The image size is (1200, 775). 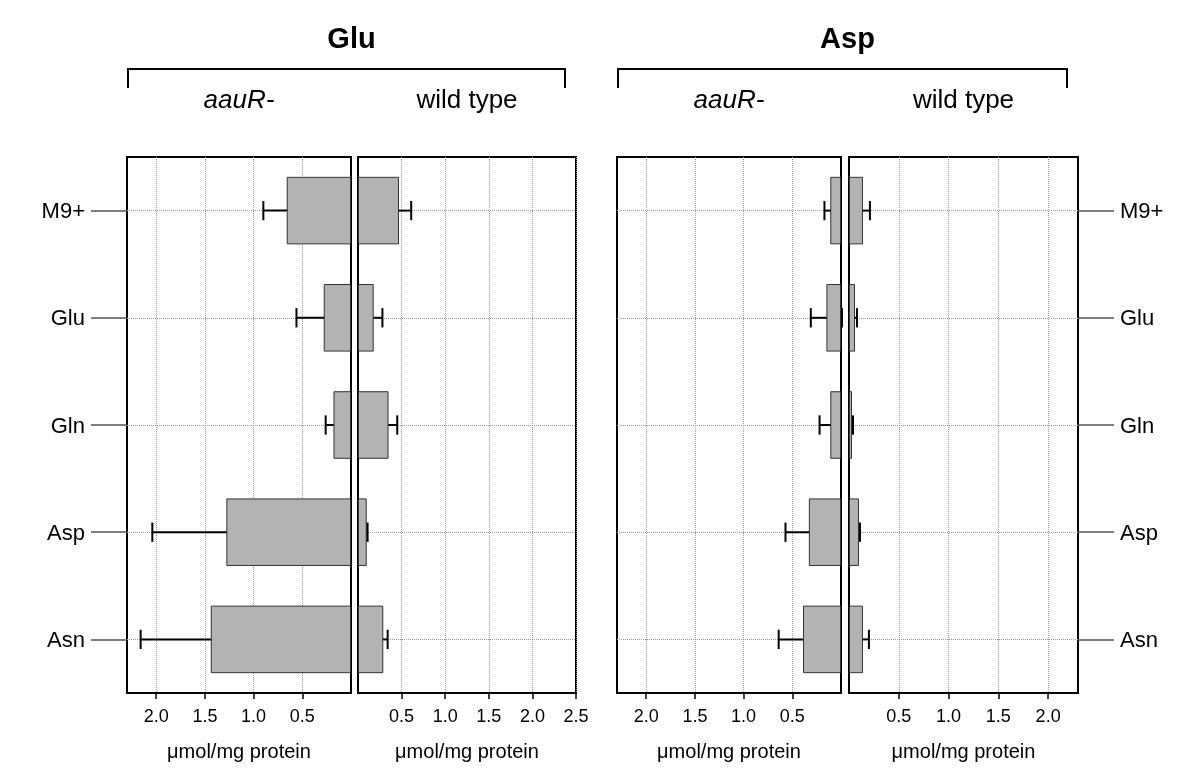 I want to click on x-tick-label: 2.5, so click(x=576, y=716).